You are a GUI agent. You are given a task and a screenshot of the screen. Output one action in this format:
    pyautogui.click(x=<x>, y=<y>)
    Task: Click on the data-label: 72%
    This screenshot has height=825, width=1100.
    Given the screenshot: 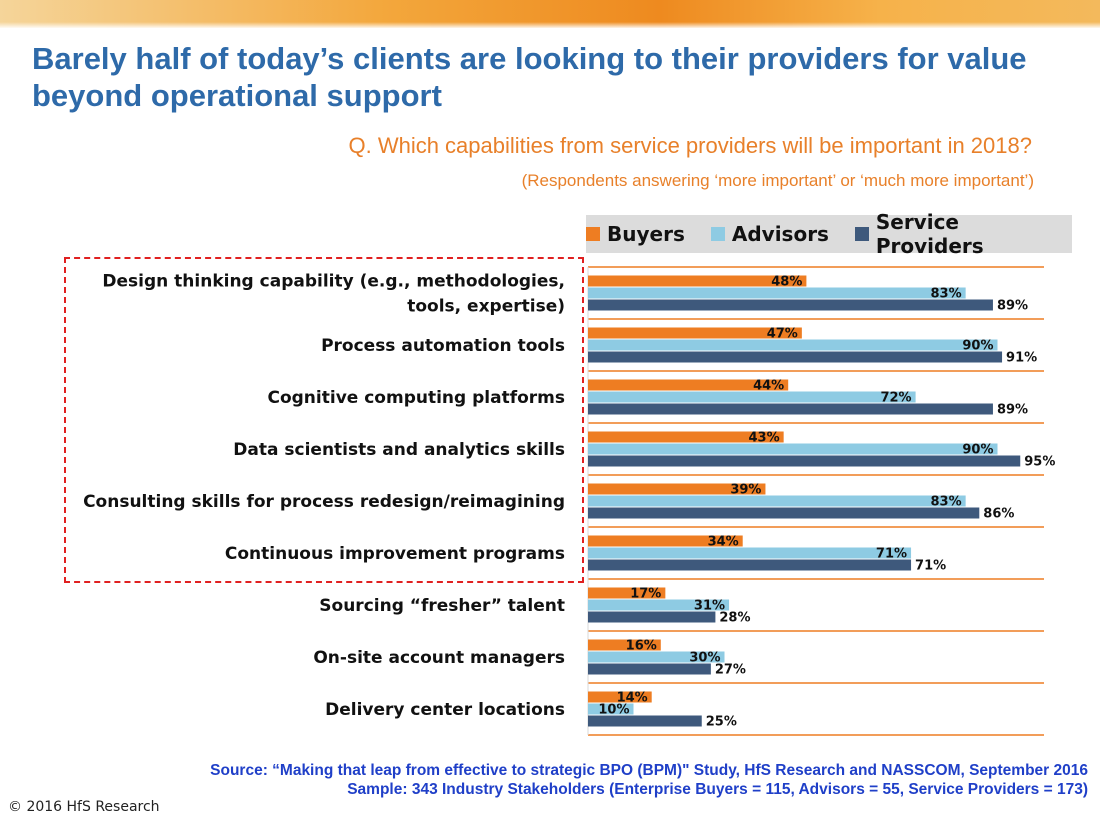 What is the action you would take?
    pyautogui.click(x=895, y=398)
    